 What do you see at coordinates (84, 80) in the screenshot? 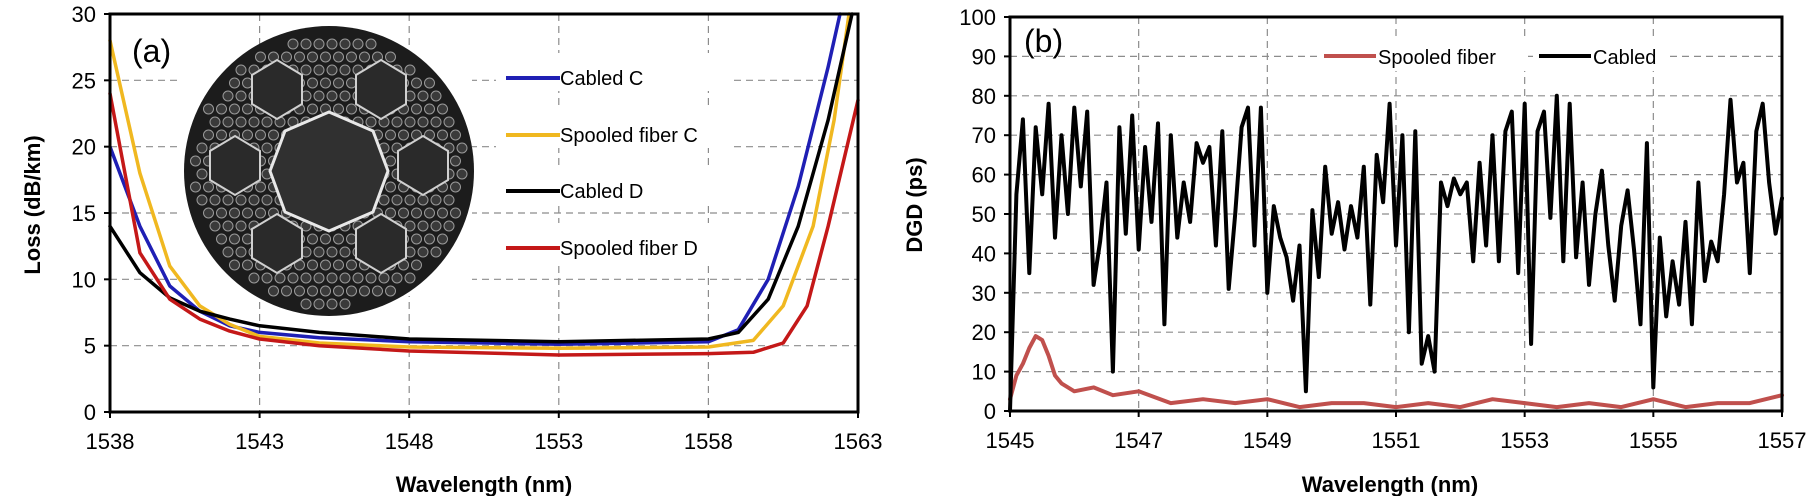
I see `y-tick-label: 25` at bounding box center [84, 80].